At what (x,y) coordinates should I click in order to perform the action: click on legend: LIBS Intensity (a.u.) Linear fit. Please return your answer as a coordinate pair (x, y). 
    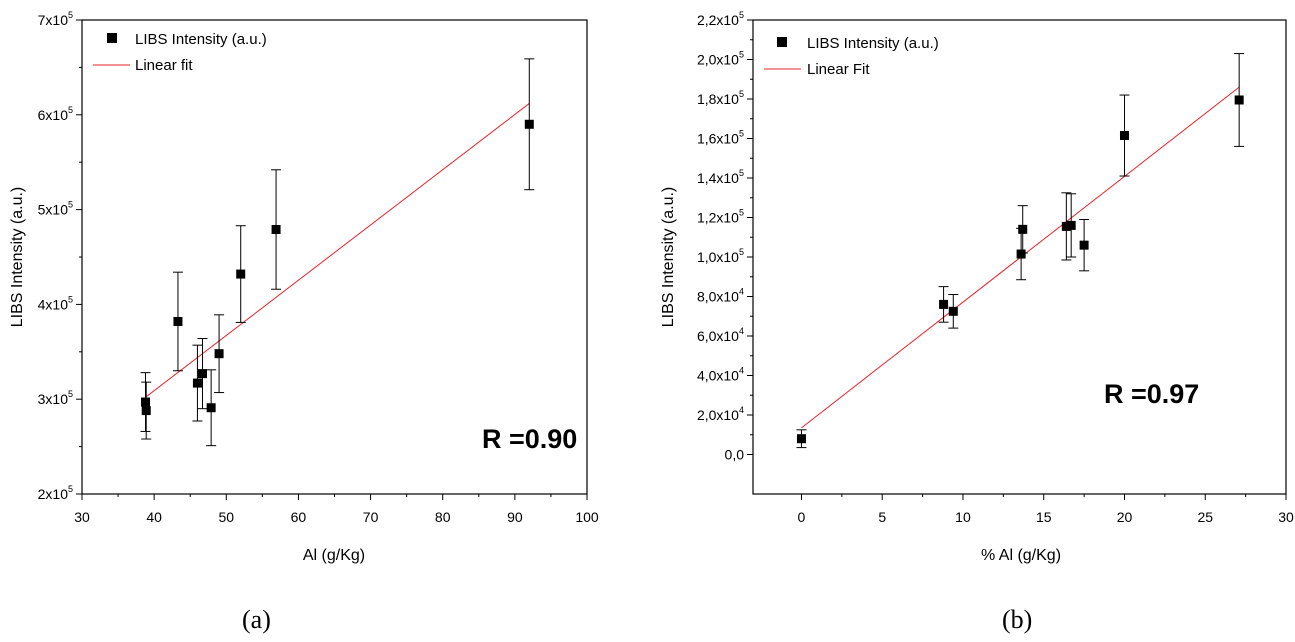
    Looking at the image, I should click on (180, 52).